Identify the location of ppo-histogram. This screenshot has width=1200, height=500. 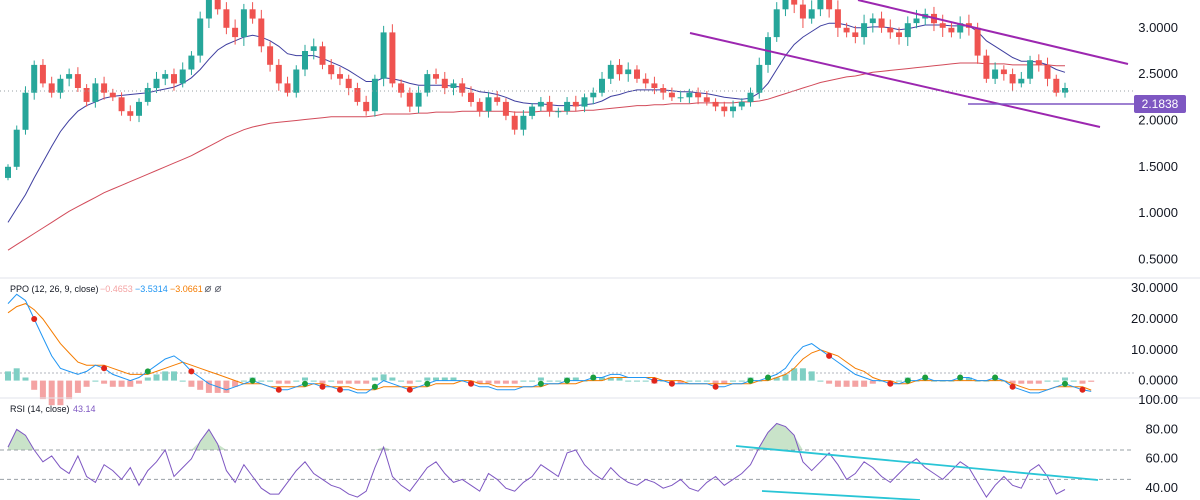
(550, 387).